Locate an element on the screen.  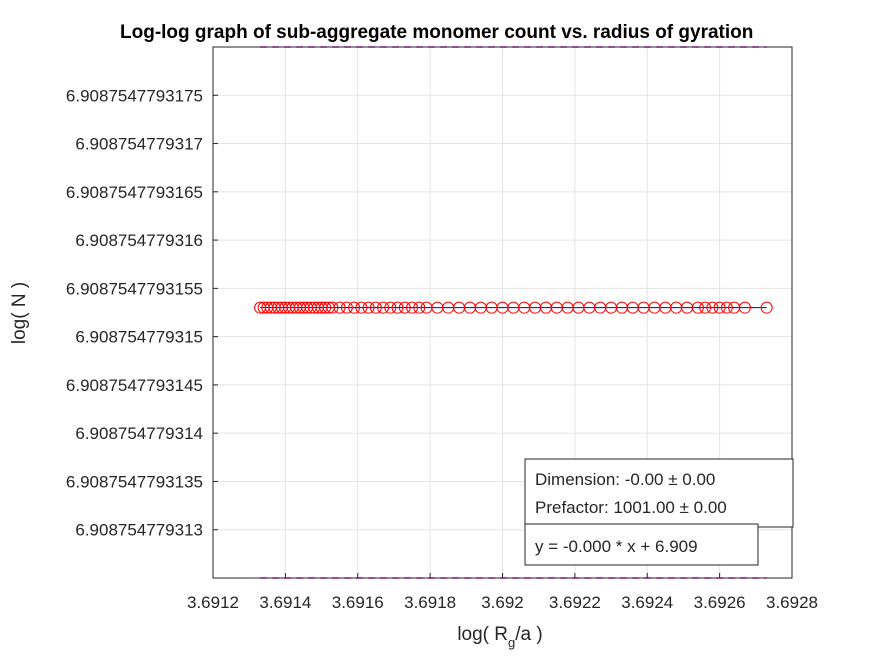
y-tick-label: 6.908754779313 is located at coordinates (139, 530).